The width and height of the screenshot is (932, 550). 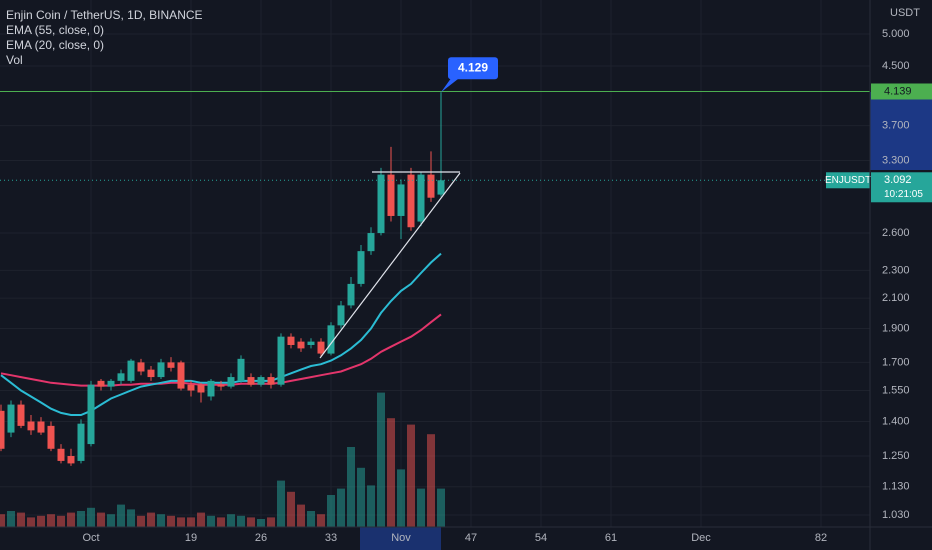 I want to click on callout-pointer, so click(x=450, y=85).